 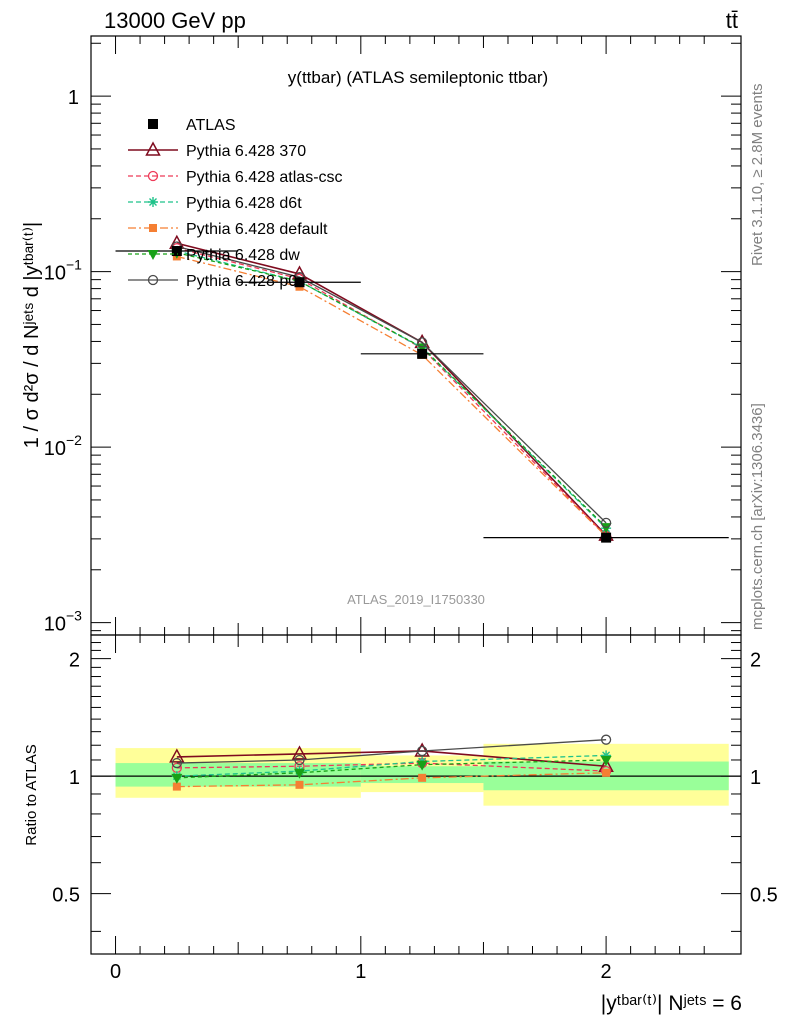 What do you see at coordinates (153, 148) in the screenshot?
I see `legend-marker-py370` at bounding box center [153, 148].